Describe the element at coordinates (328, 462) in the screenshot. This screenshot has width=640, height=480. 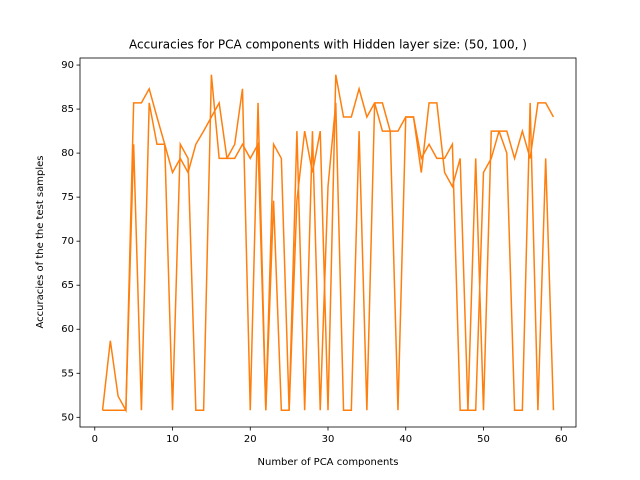
I see `x-axis-label: Number of PCA components` at that location.